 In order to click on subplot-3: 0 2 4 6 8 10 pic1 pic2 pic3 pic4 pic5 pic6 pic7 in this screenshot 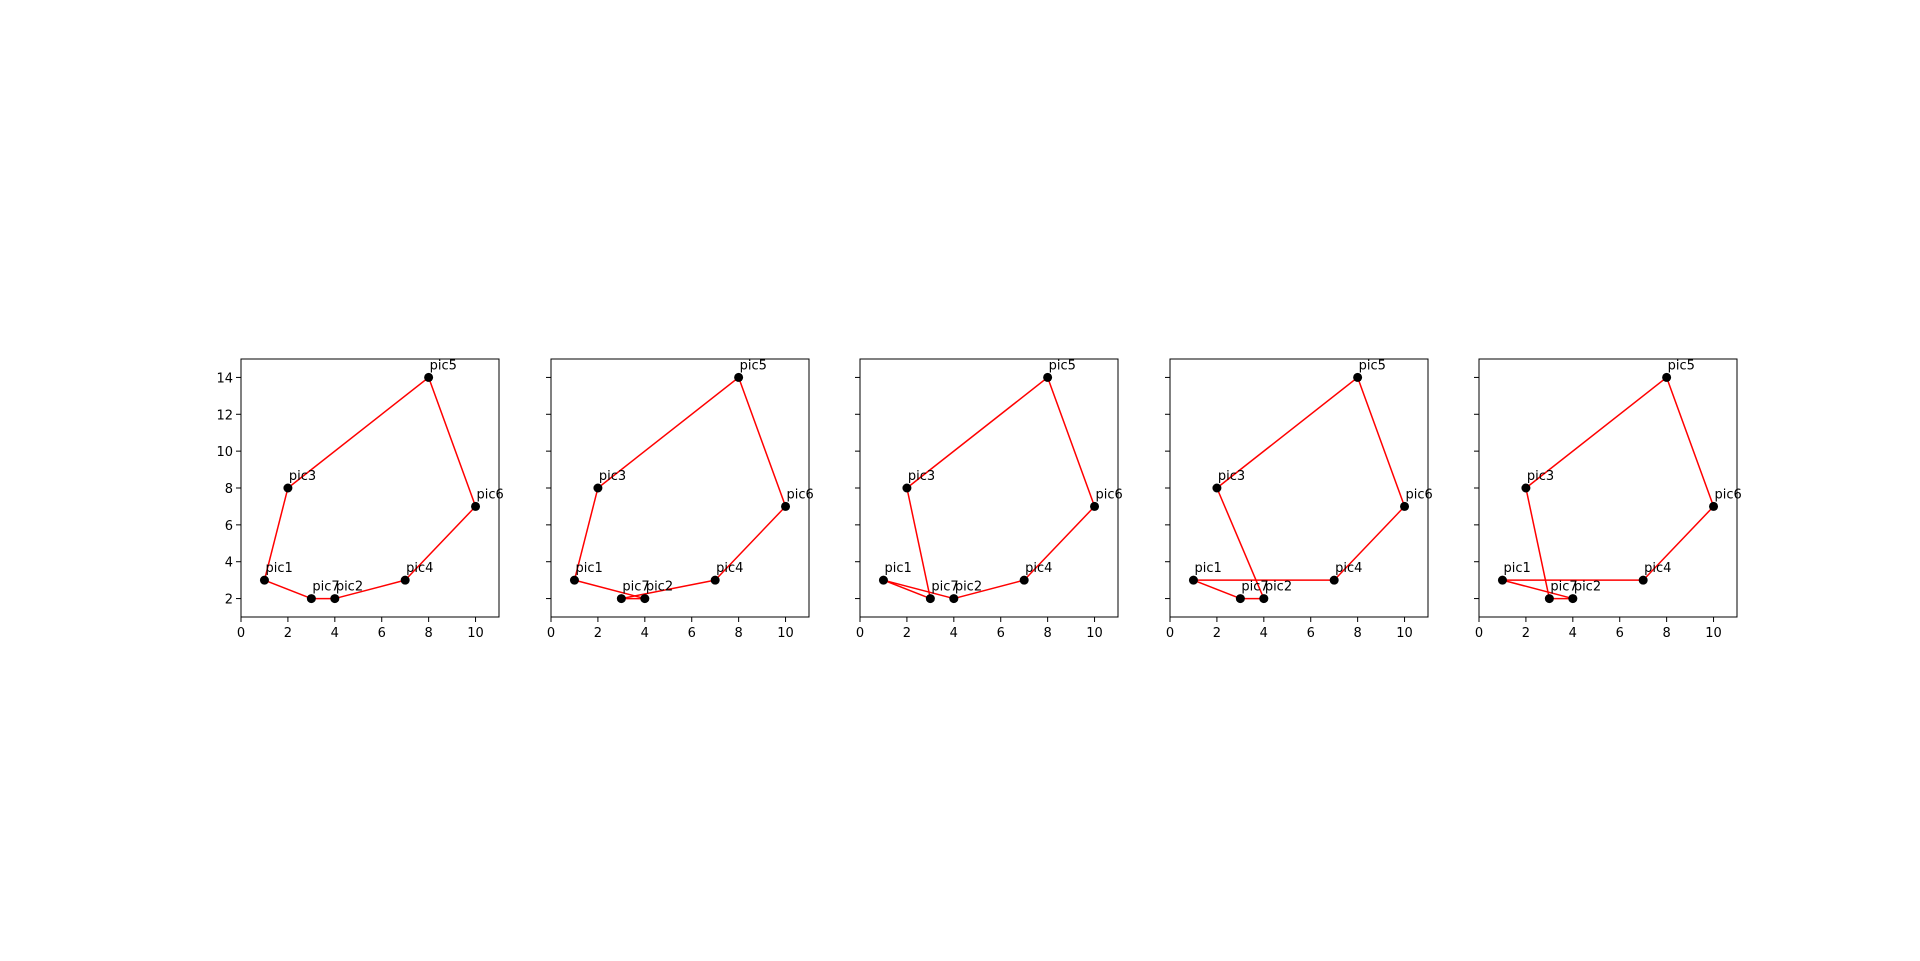, I will do `click(989, 499)`.